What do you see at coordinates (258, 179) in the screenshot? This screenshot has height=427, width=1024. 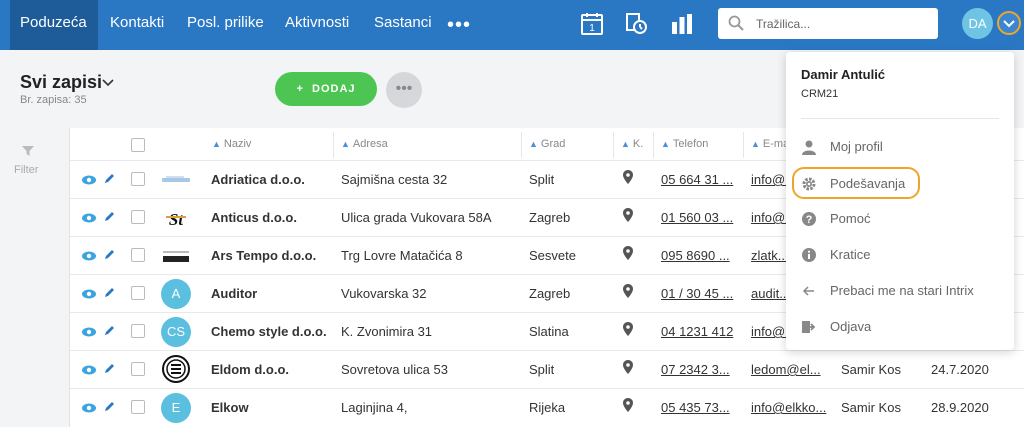 I see `company-name: Adriatica d.o.o.` at bounding box center [258, 179].